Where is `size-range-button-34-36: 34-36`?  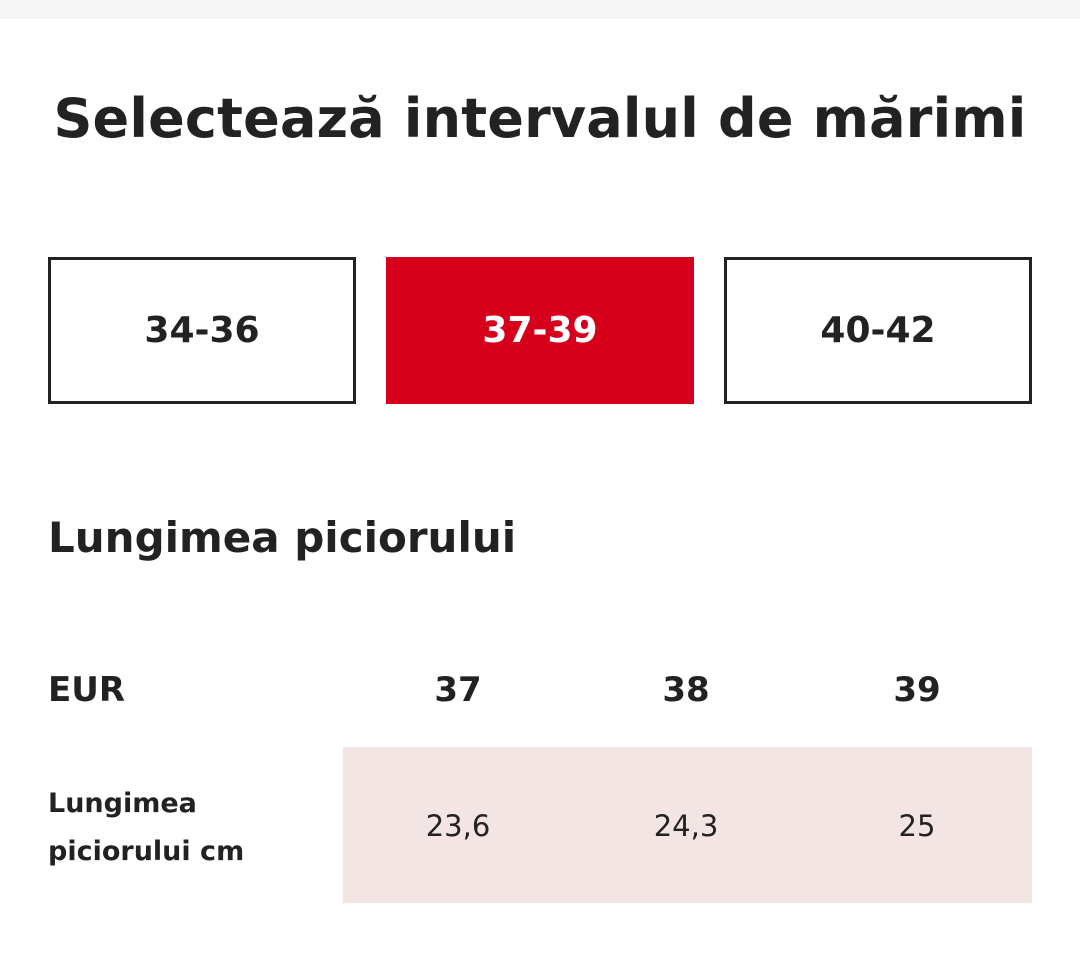
size-range-button-34-36: 34-36 is located at coordinates (202, 330).